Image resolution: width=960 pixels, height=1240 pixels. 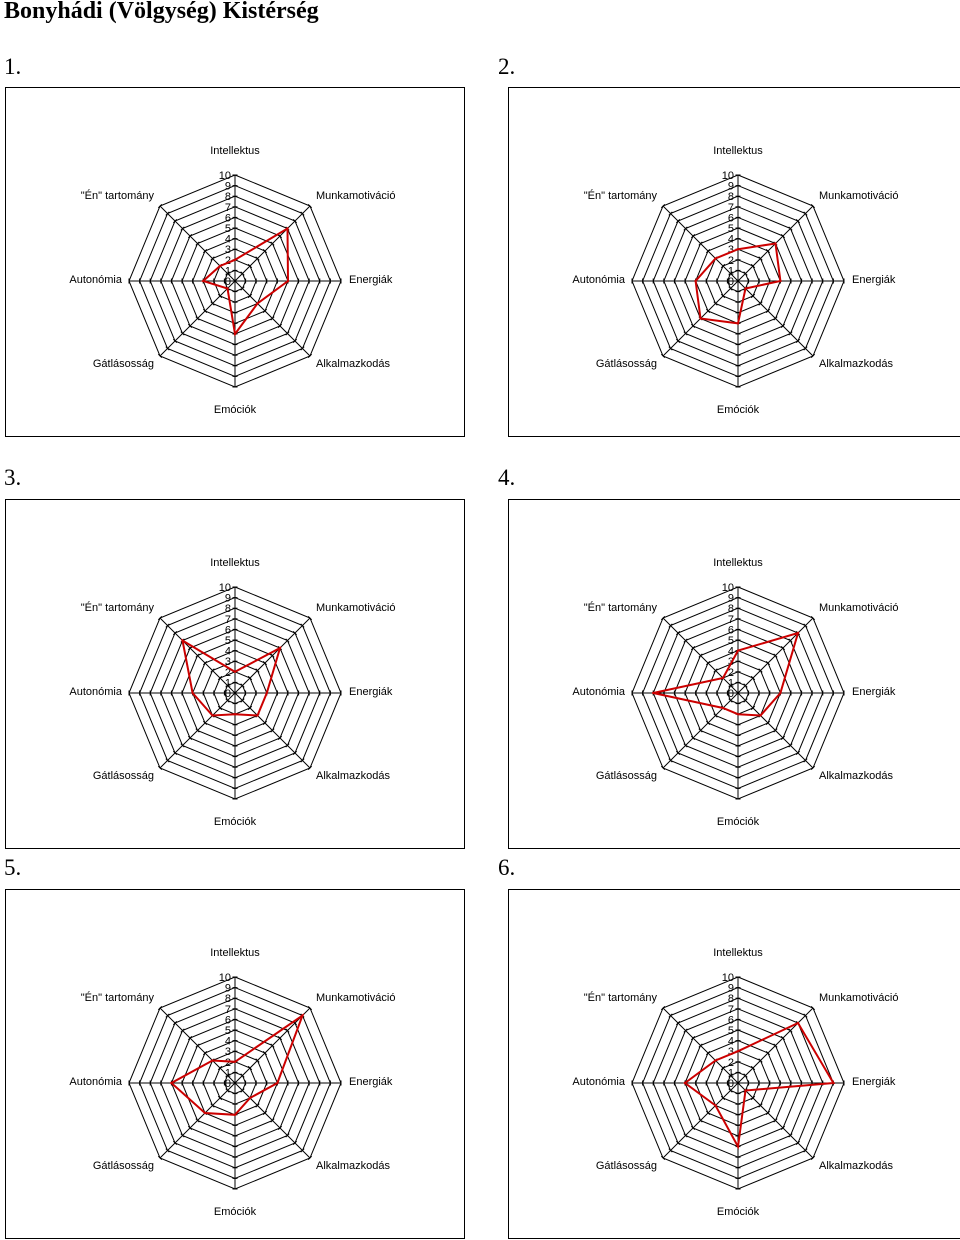 What do you see at coordinates (353, 1166) in the screenshot?
I see `category-label: Alkalmazkodás` at bounding box center [353, 1166].